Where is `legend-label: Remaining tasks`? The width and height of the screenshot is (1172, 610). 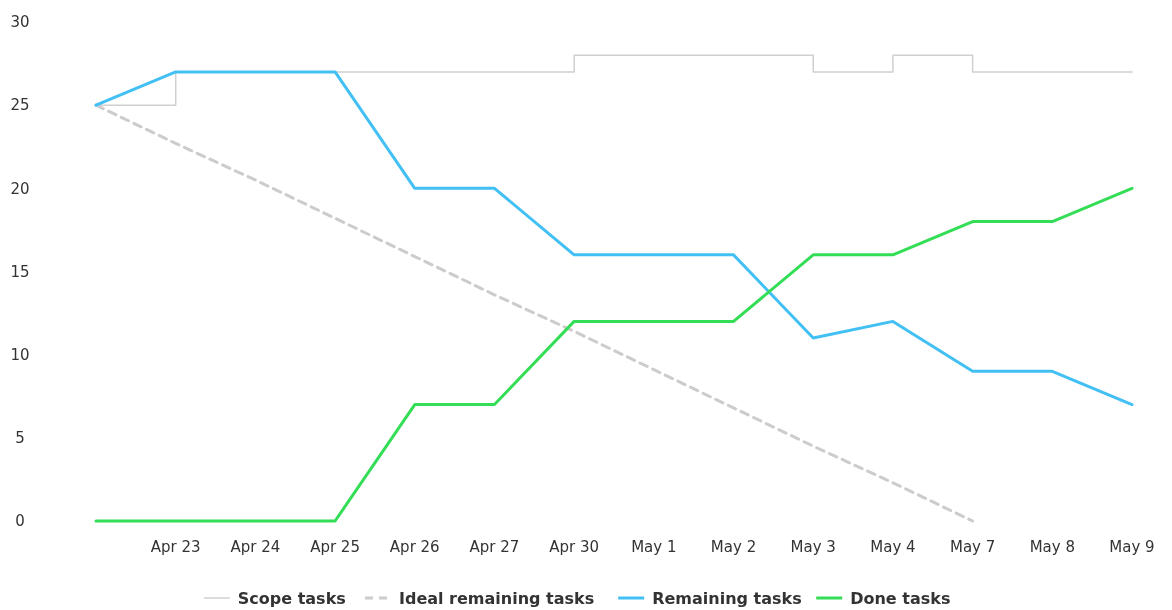
legend-label: Remaining tasks is located at coordinates (727, 598).